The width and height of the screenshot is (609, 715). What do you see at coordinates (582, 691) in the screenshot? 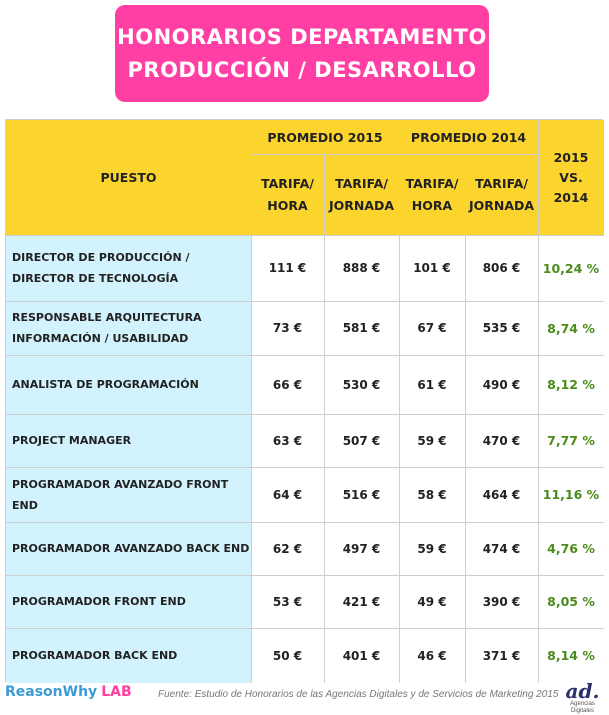
I see `ad-mark: ad.` at bounding box center [582, 691].